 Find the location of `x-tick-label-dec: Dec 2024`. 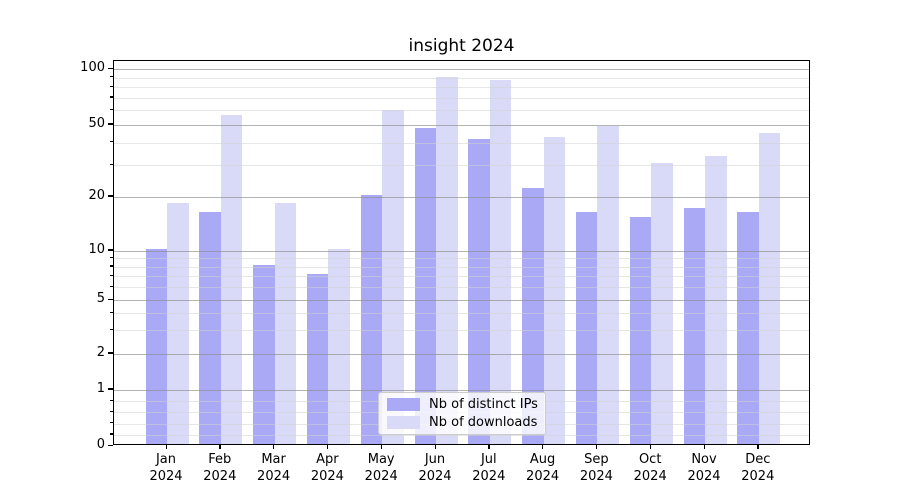

x-tick-label-dec: Dec 2024 is located at coordinates (758, 468).